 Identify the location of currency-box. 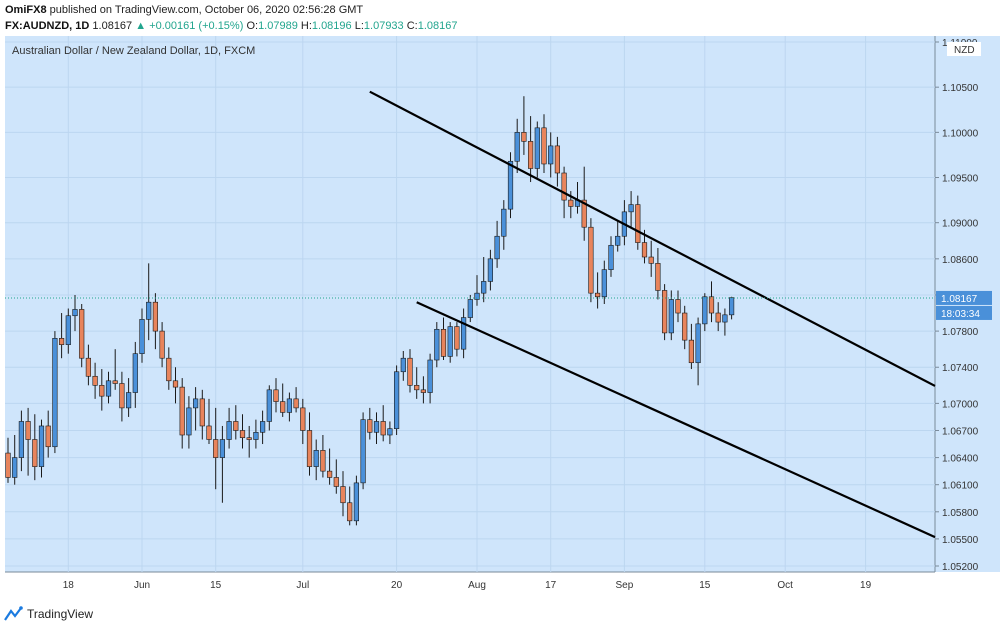
(964, 49).